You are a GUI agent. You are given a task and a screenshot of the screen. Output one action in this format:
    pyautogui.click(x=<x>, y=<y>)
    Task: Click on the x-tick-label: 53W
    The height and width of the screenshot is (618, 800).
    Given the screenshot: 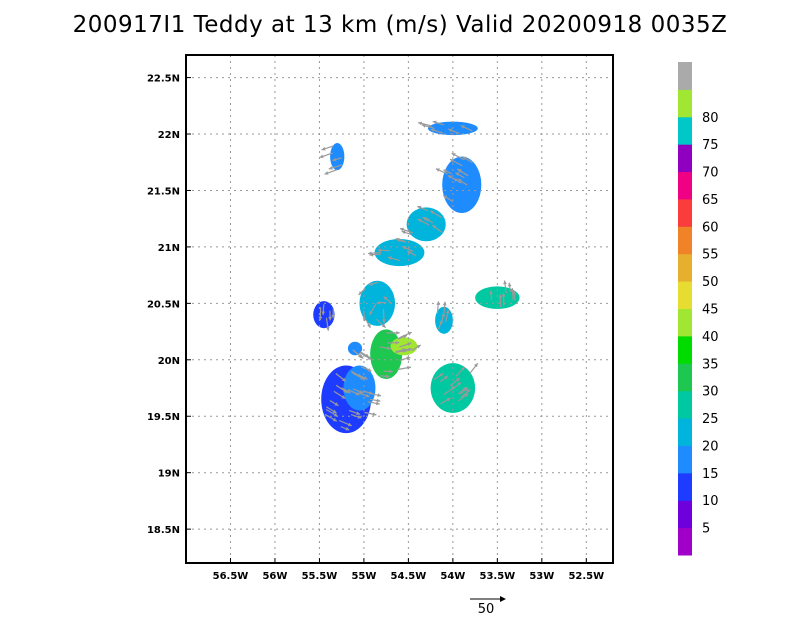 What is the action you would take?
    pyautogui.click(x=541, y=576)
    